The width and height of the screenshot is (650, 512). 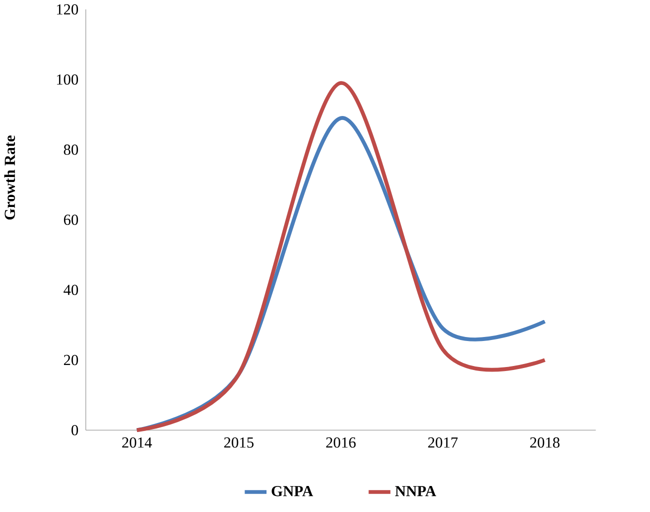 I want to click on y-tick-label: 20, so click(x=71, y=360).